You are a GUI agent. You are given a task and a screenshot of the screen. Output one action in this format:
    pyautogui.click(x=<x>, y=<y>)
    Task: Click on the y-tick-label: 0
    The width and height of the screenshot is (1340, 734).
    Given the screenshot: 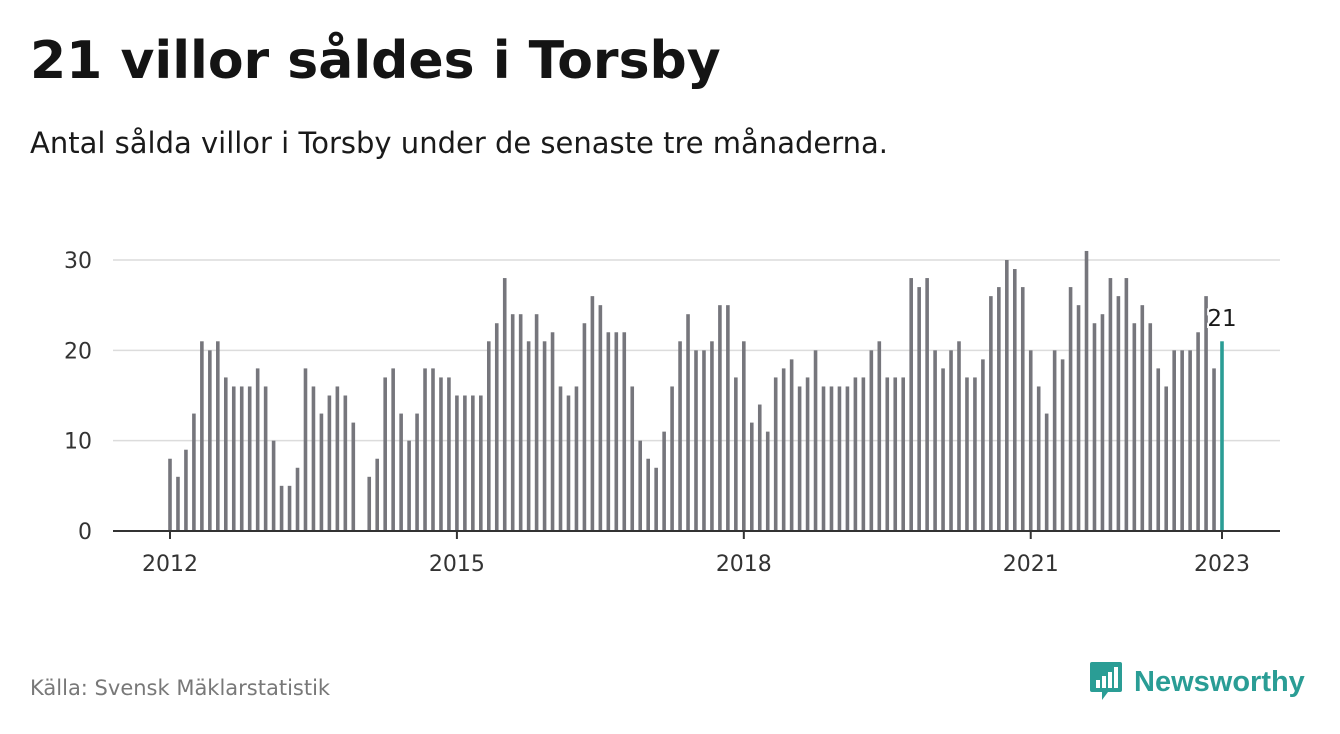 What is the action you would take?
    pyautogui.click(x=85, y=532)
    